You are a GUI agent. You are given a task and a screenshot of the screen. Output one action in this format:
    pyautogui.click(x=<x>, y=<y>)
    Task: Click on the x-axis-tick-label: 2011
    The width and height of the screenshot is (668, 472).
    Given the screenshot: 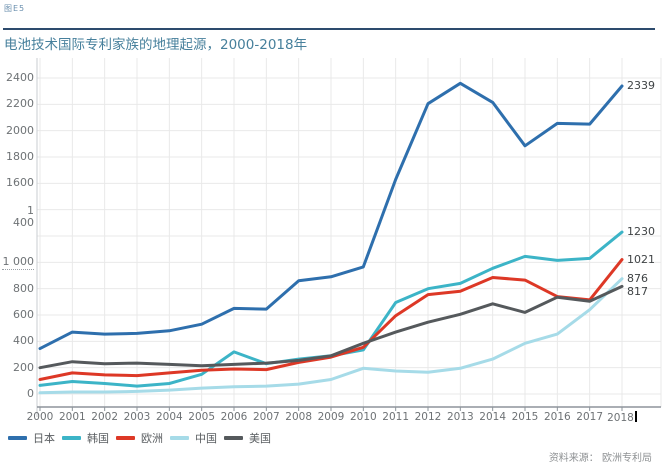 What is the action you would take?
    pyautogui.click(x=396, y=417)
    